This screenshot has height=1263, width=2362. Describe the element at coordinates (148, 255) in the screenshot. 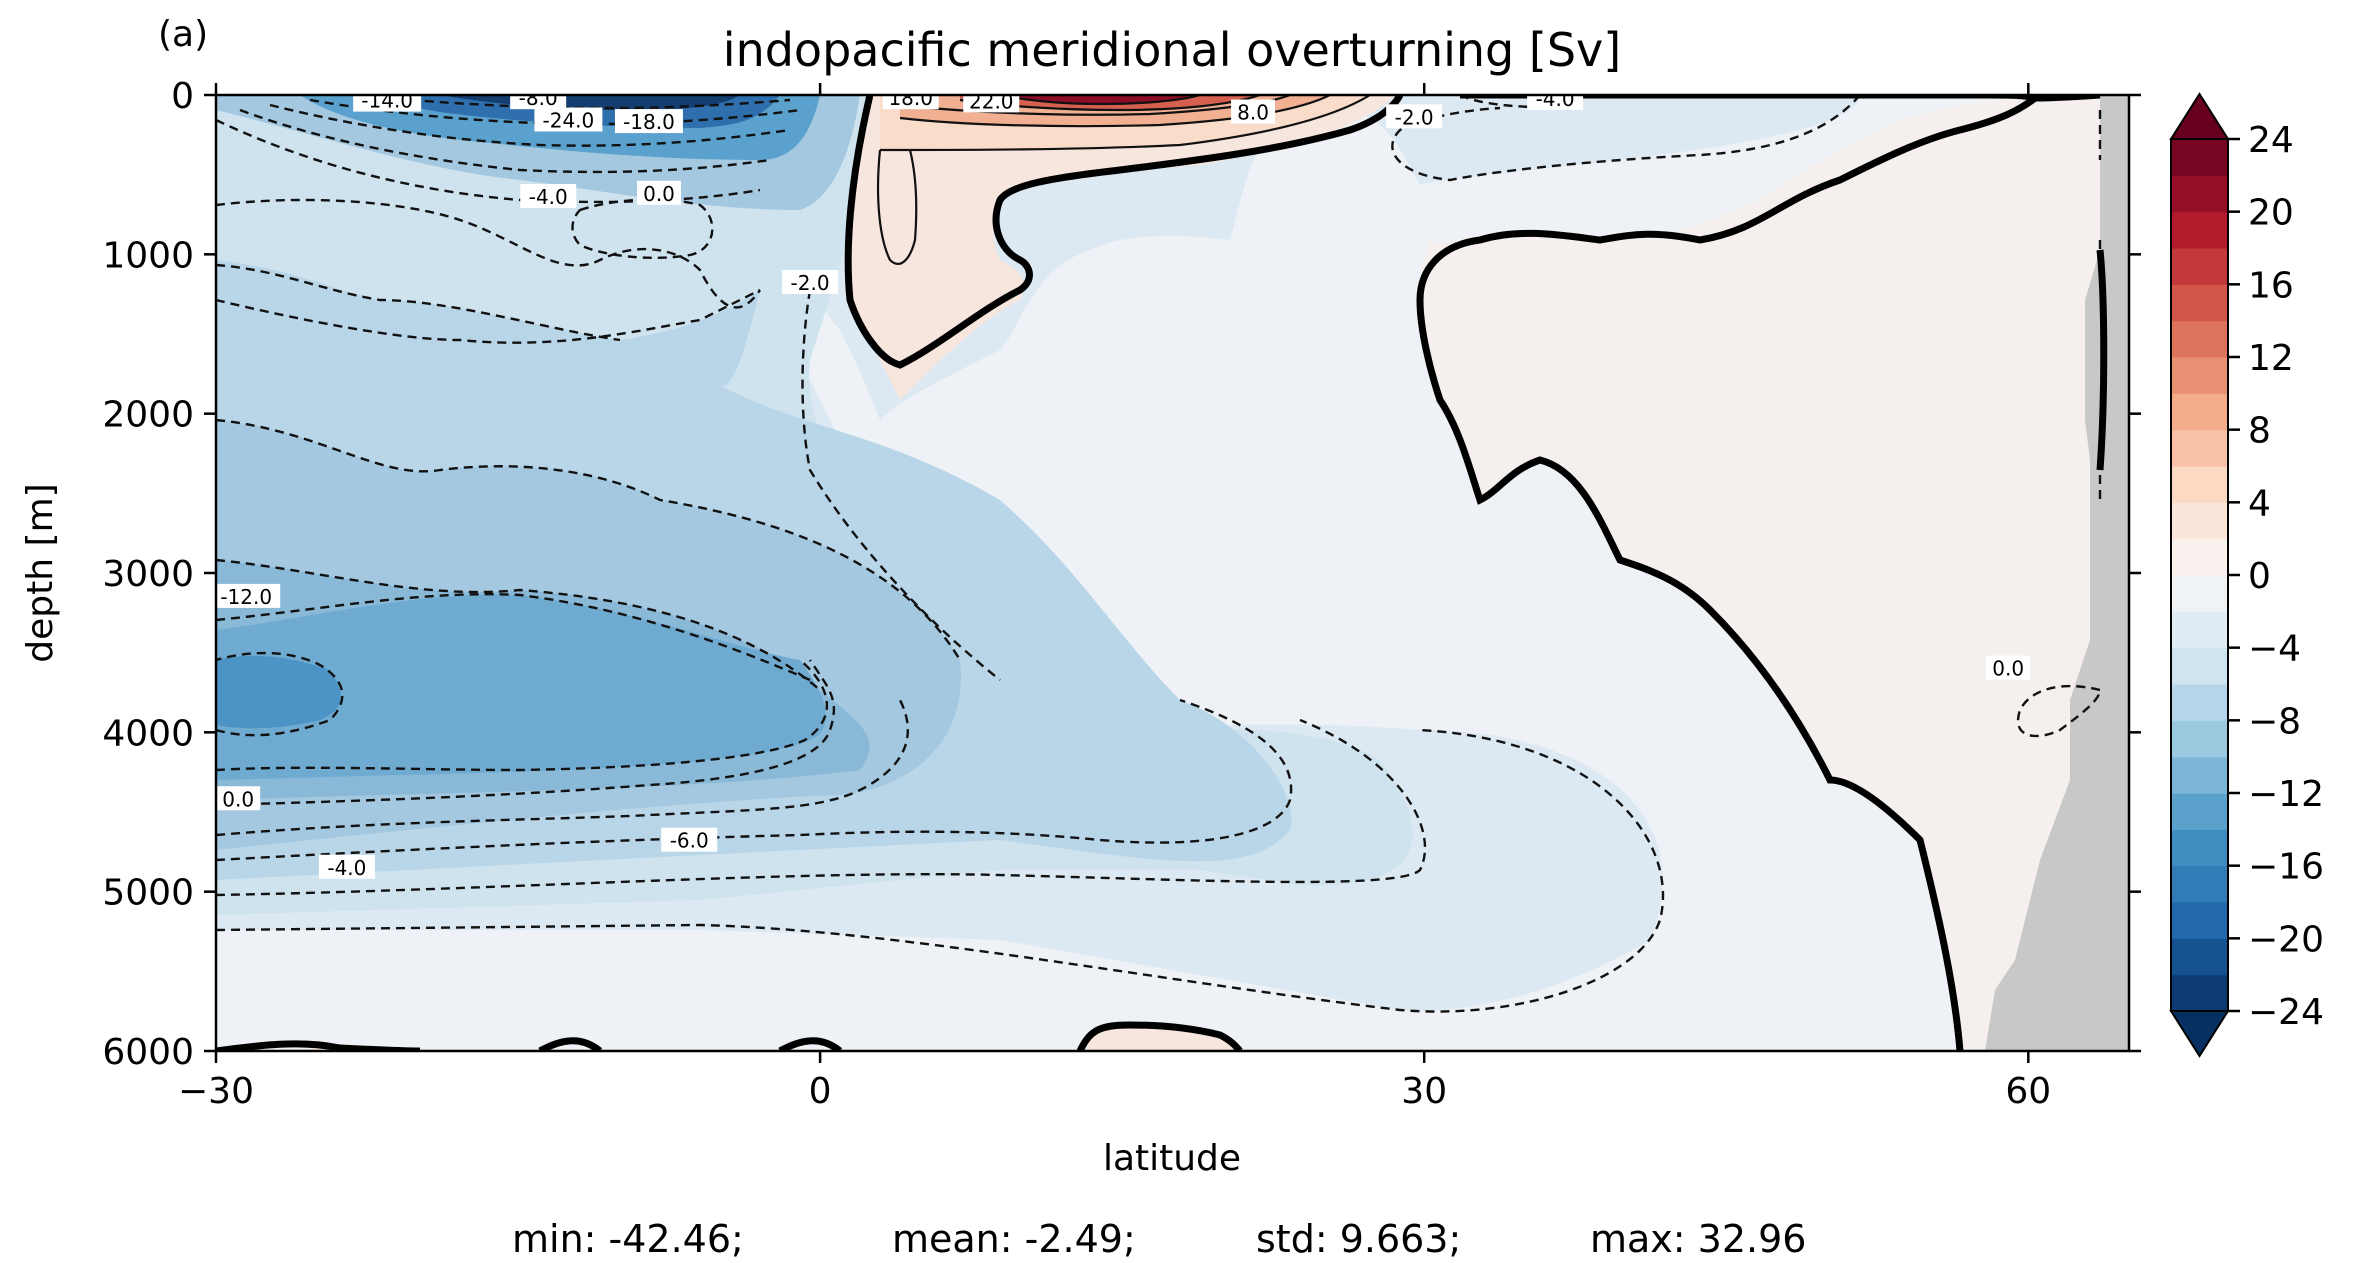

I see `y-tick-label: 1000` at that location.